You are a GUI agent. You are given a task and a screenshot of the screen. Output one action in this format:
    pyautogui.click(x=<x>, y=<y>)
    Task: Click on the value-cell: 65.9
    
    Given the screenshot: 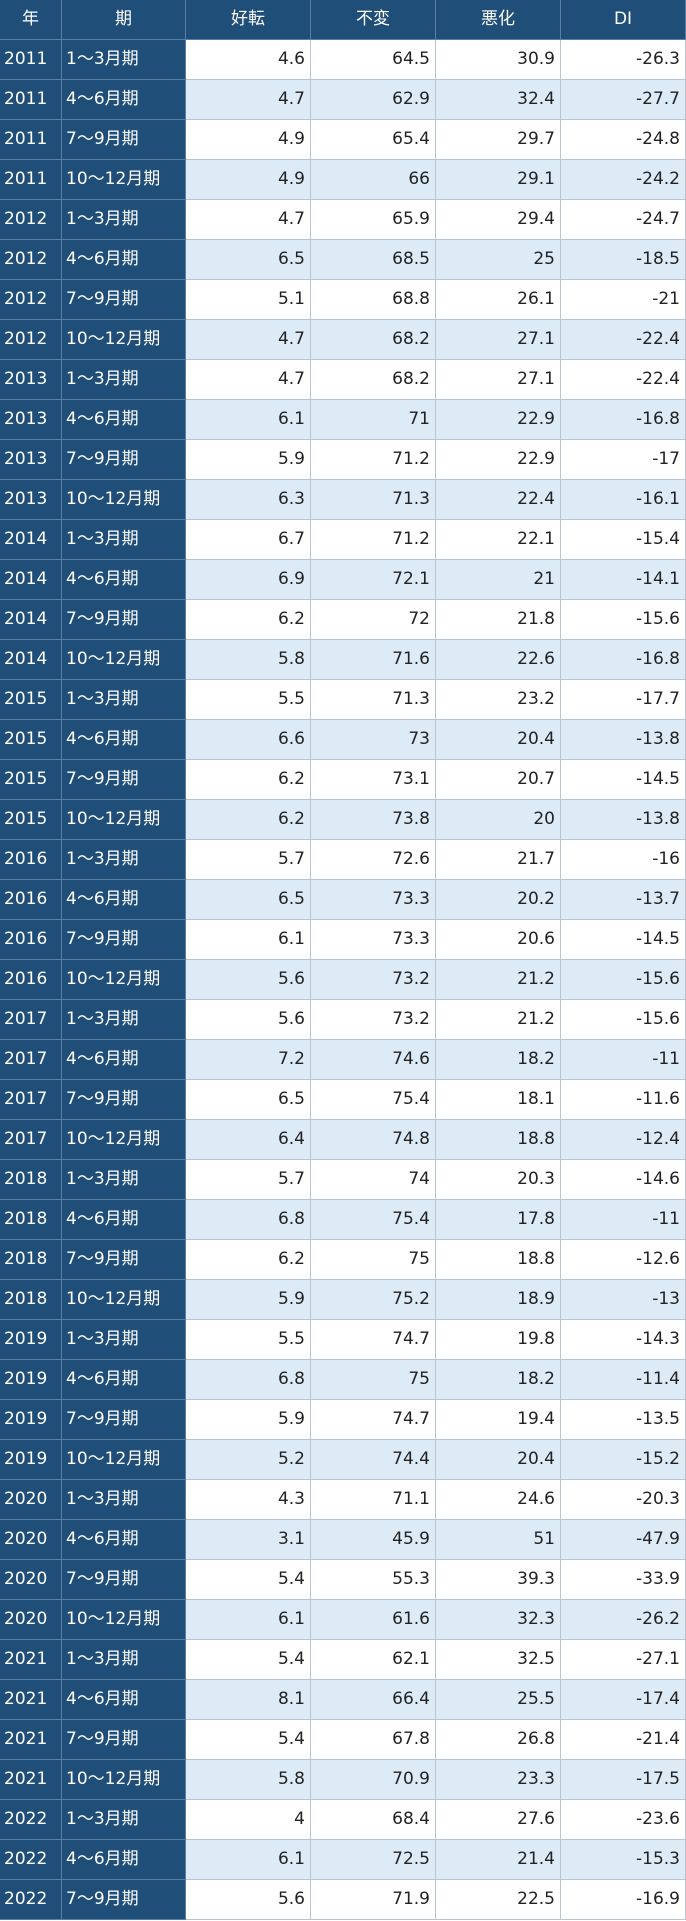 What is the action you would take?
    pyautogui.click(x=373, y=220)
    